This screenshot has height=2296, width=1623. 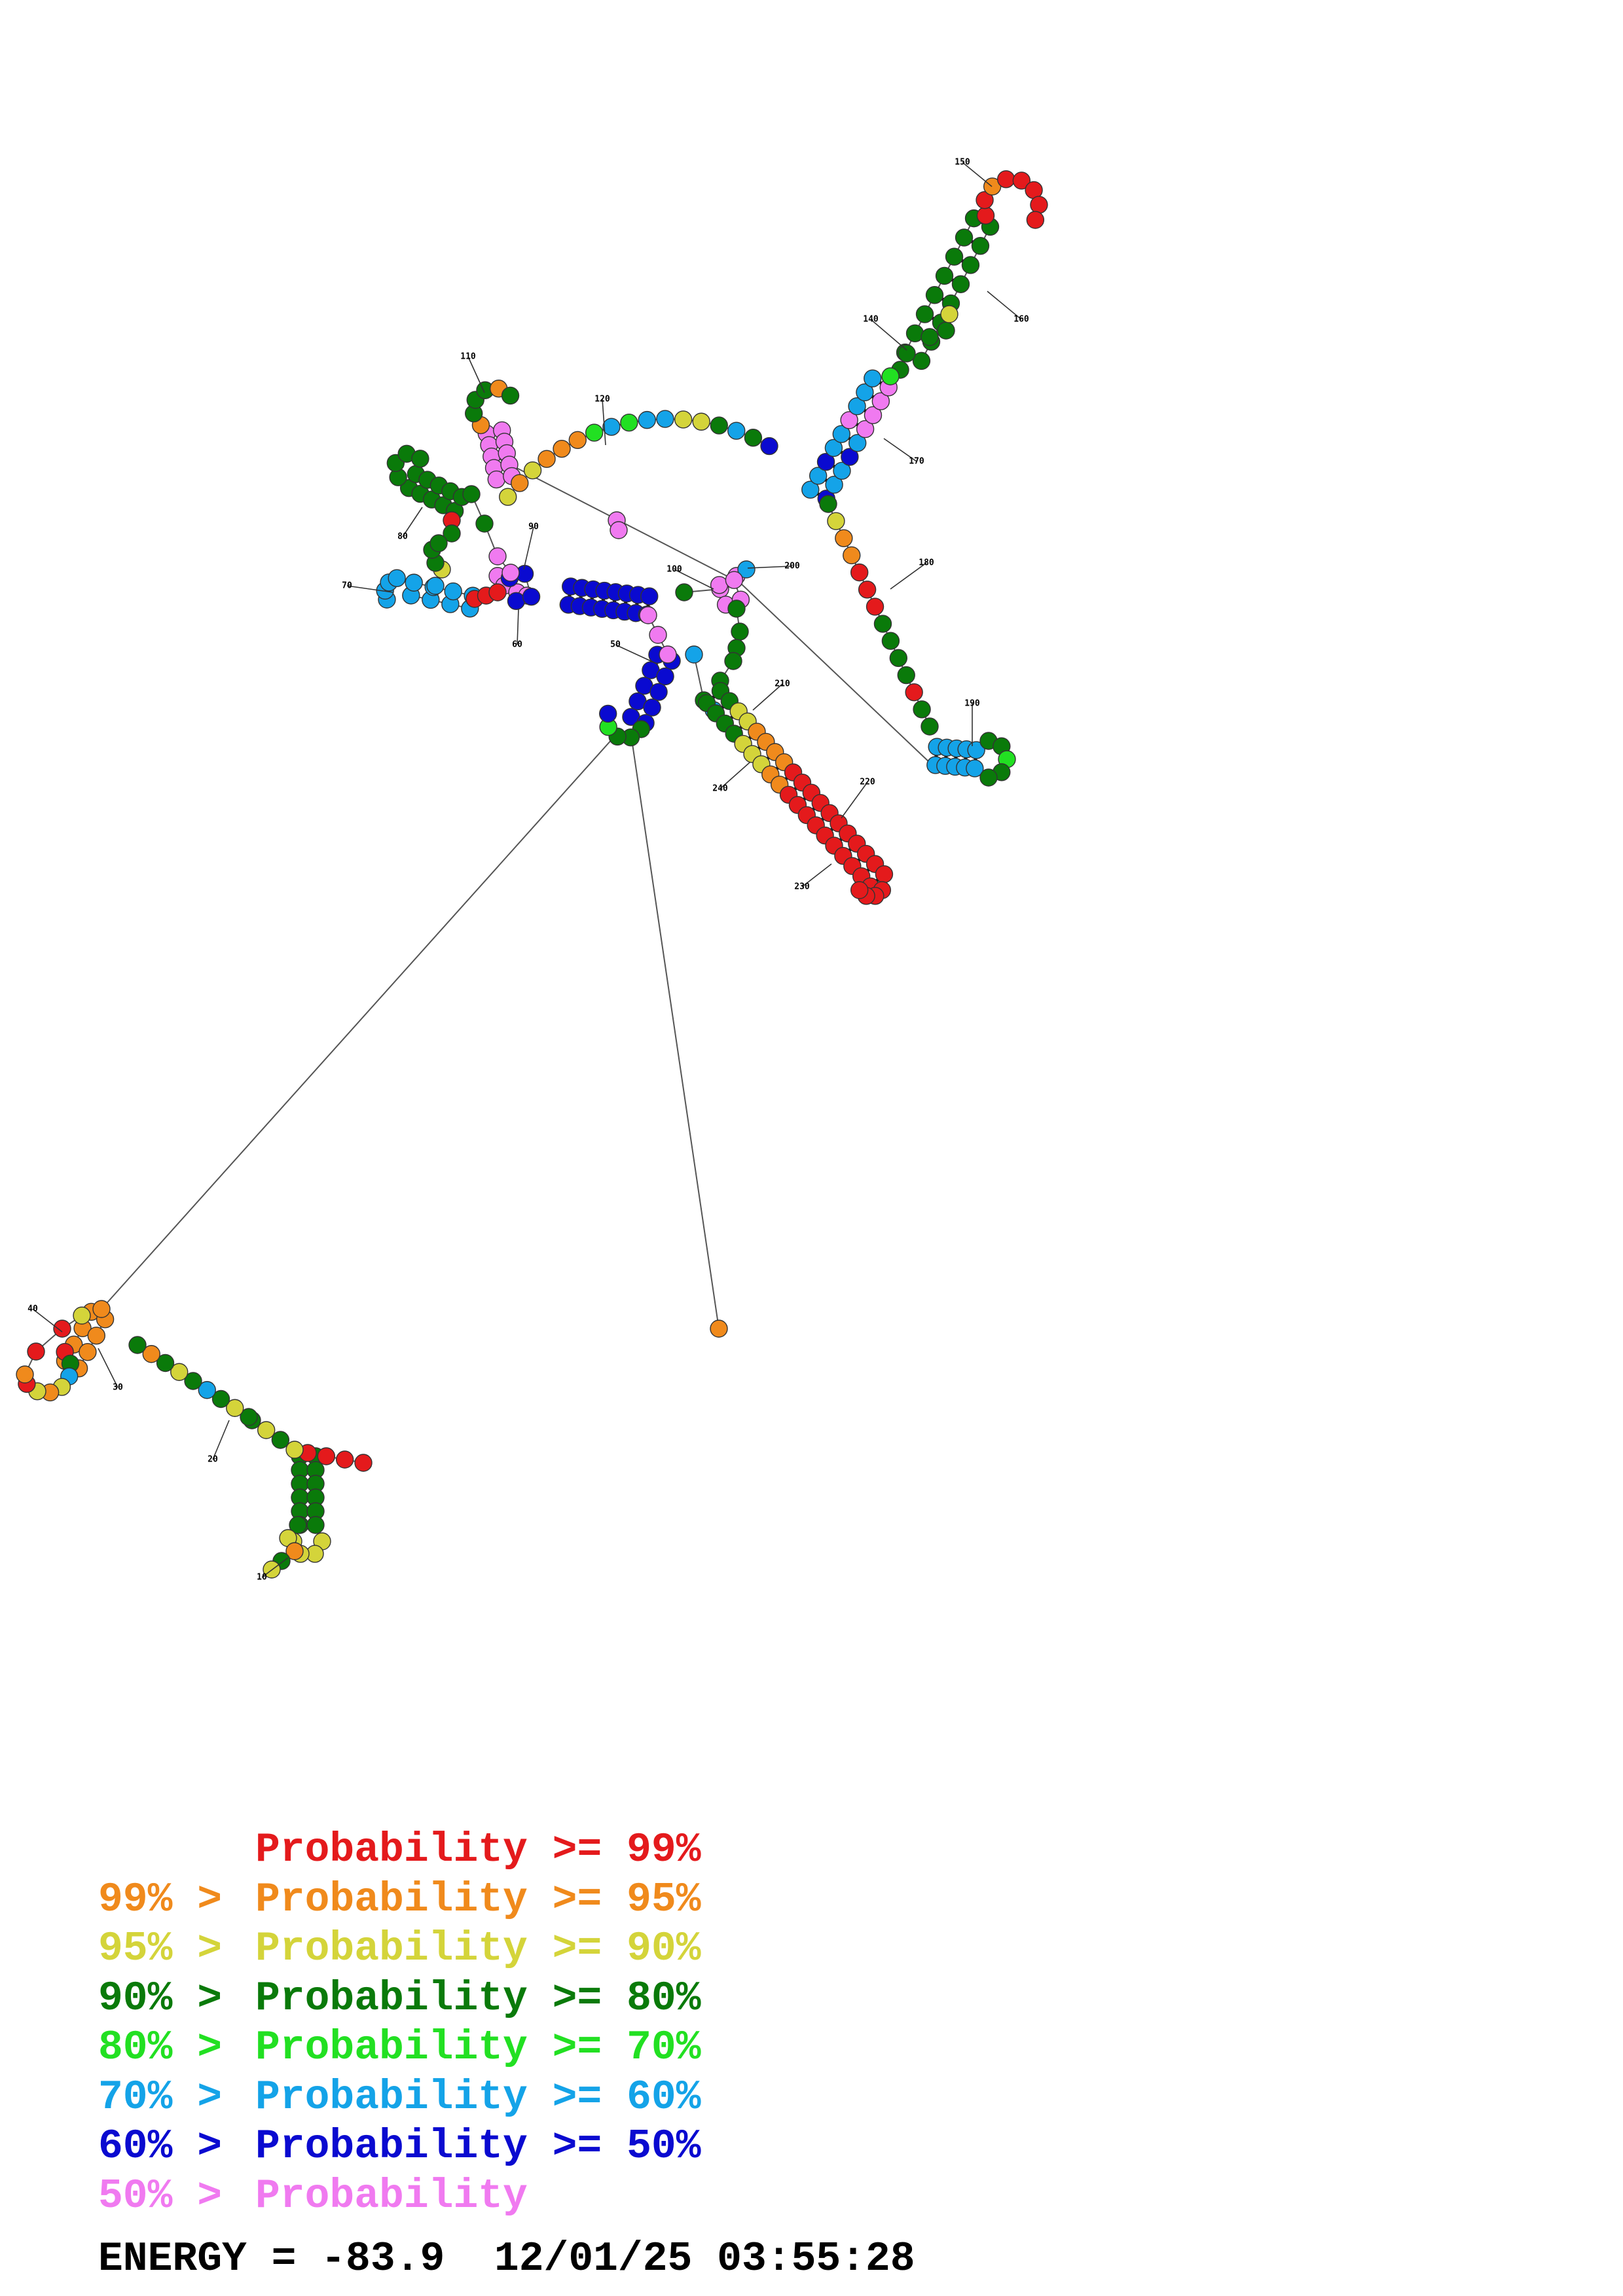 I want to click on position-label-210: 210, so click(x=782, y=684).